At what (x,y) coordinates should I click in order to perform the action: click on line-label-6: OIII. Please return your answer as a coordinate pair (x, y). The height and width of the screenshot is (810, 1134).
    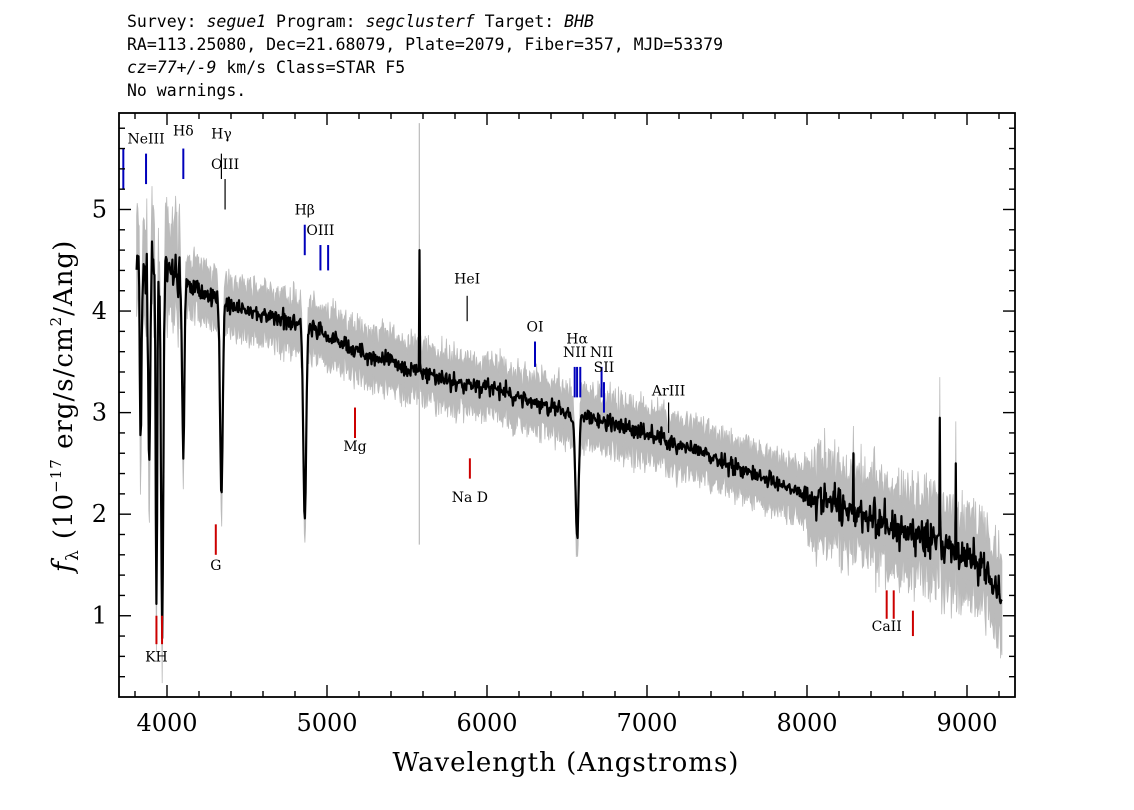
    Looking at the image, I should click on (320, 231).